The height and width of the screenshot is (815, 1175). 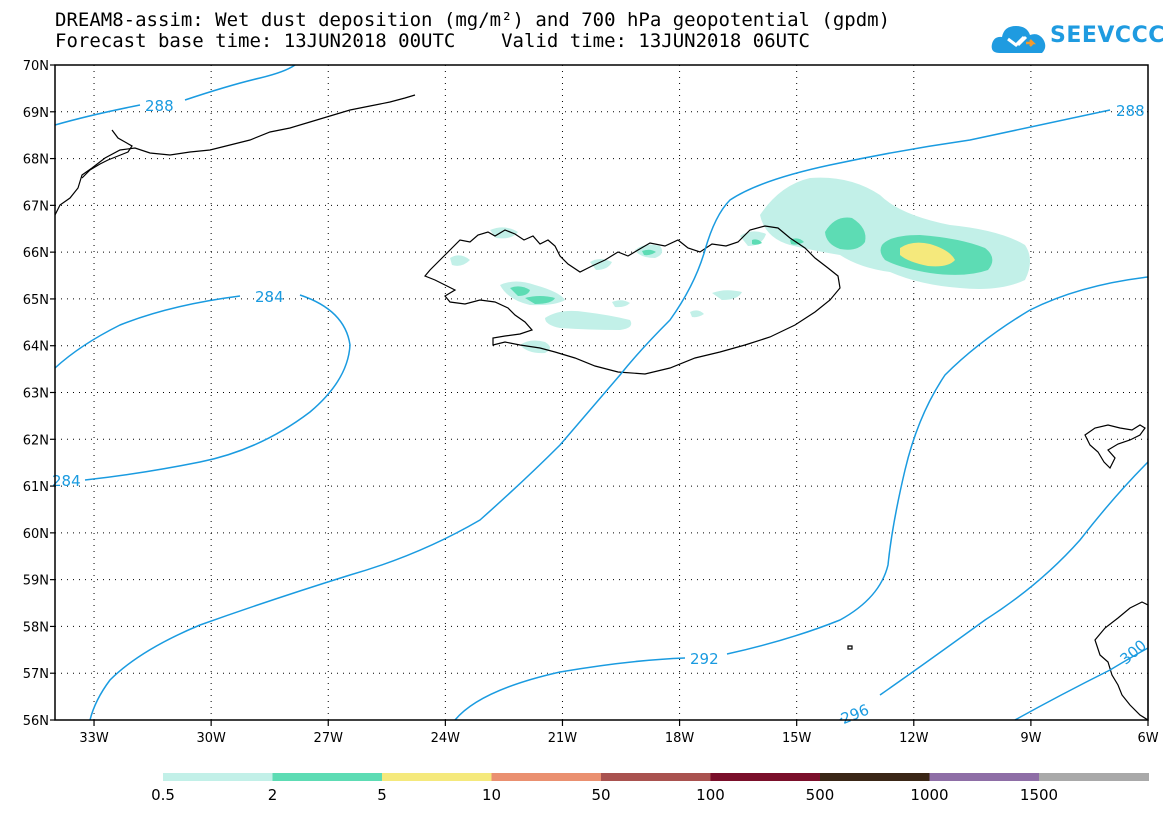 I want to click on lat-tick-label: 58N, so click(x=36, y=627).